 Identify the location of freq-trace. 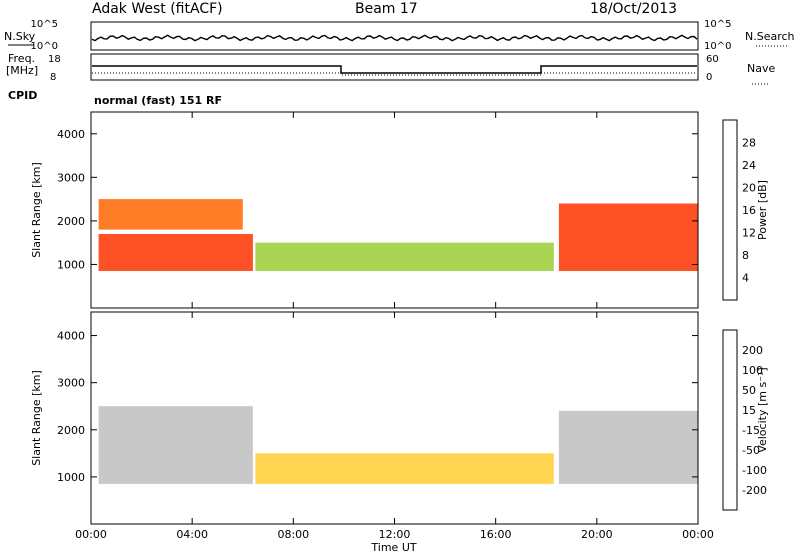
(394, 69).